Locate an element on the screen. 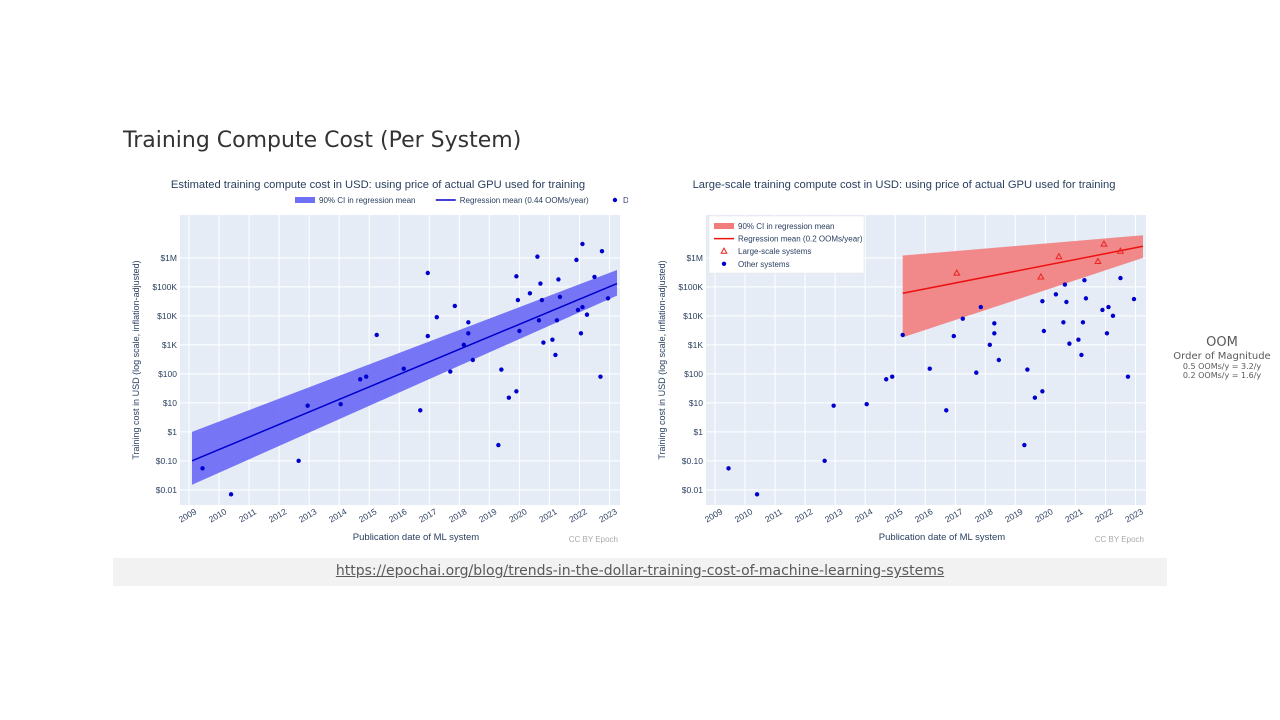 Image resolution: width=1280 pixels, height=720 pixels. regression-ci-band is located at coordinates (404, 377).